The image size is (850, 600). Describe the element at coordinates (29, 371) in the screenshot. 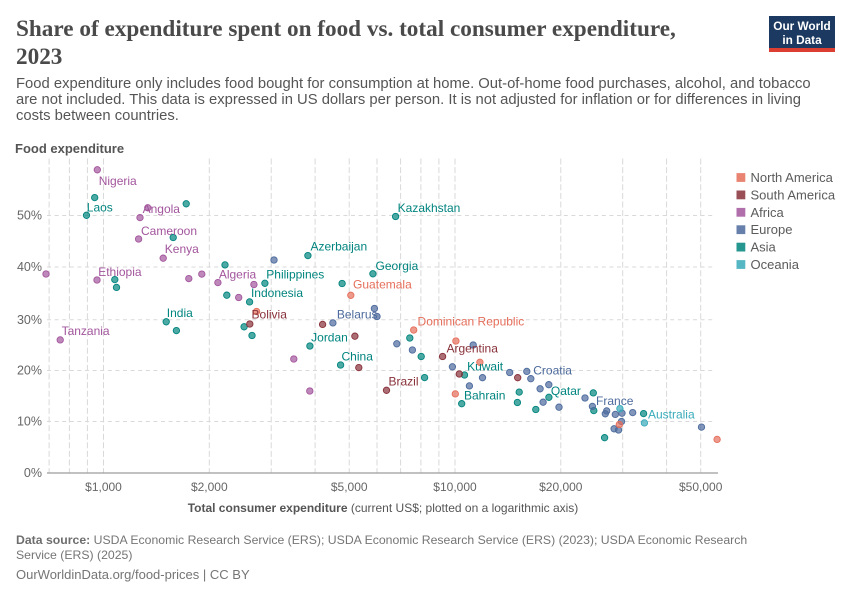

I see `svg-text: 20%` at that location.